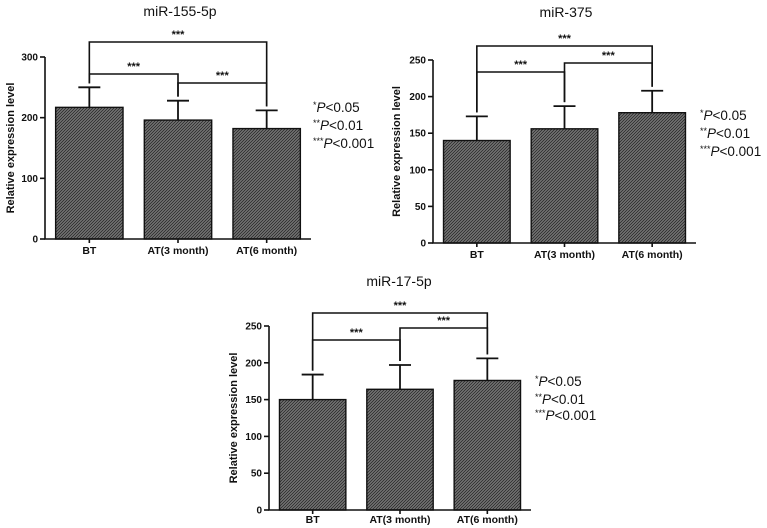  I want to click on chart-title: miR-155-5p, so click(179, 11).